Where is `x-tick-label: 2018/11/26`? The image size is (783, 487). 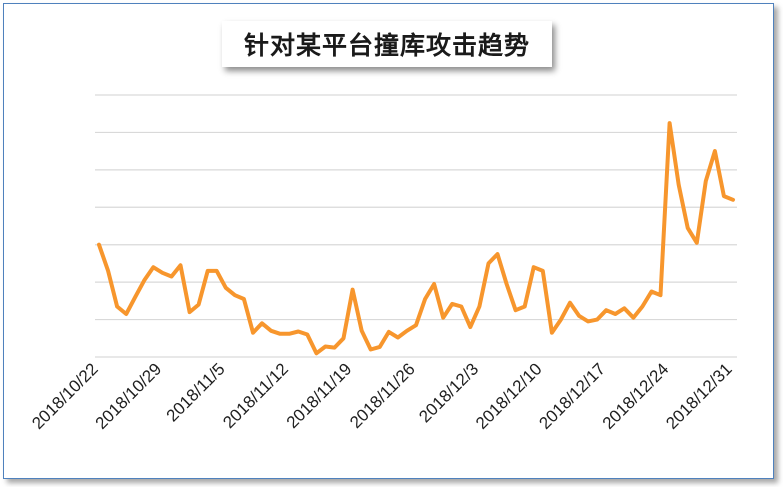
x-tick-label: 2018/11/26 is located at coordinates (382, 395).